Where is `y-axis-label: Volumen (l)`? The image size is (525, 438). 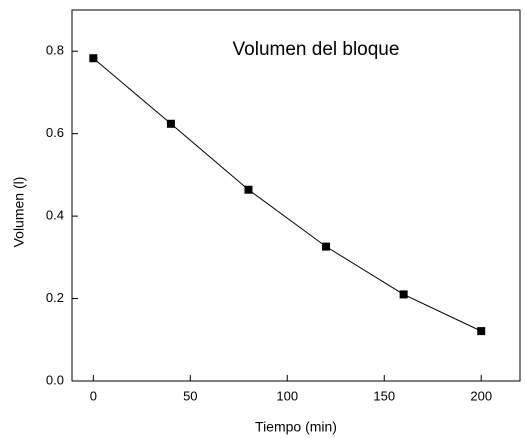
y-axis-label: Volumen (l) is located at coordinates (19, 212).